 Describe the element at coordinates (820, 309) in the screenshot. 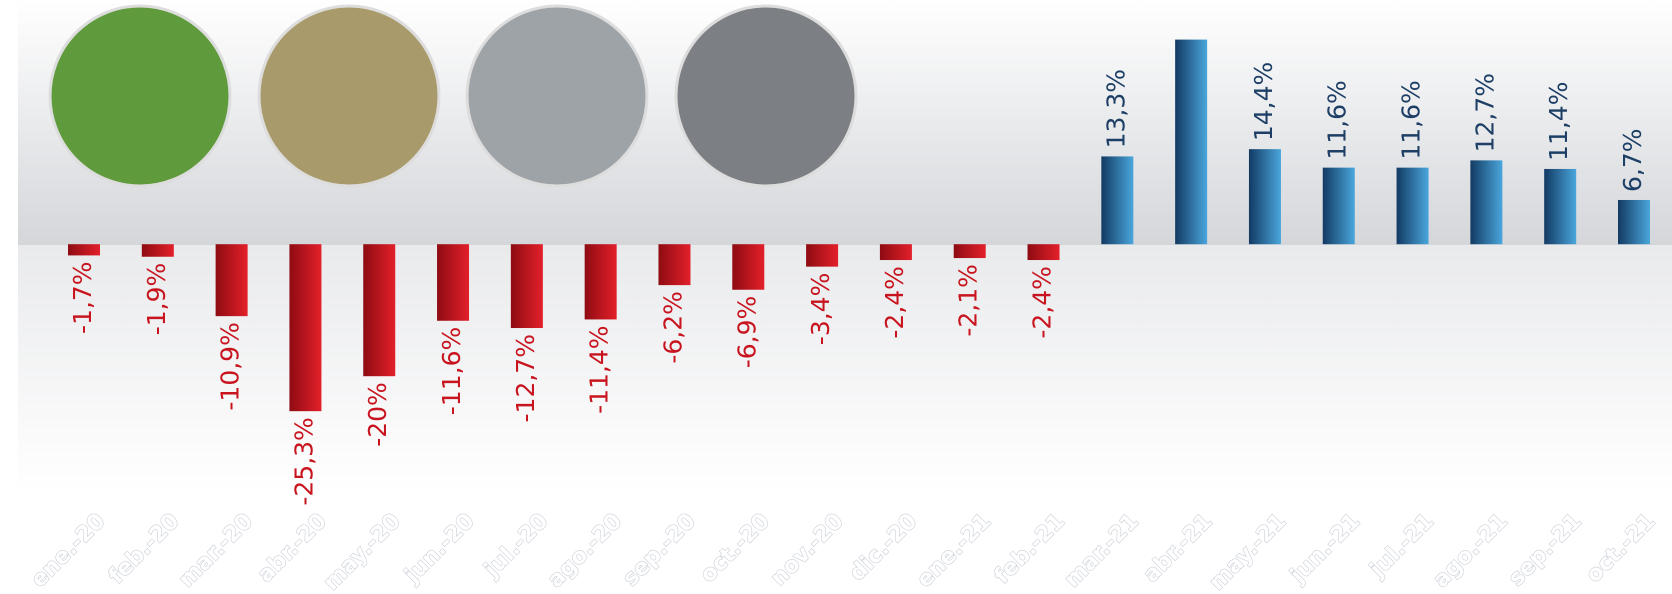

I see `value-label: -3,4%` at that location.